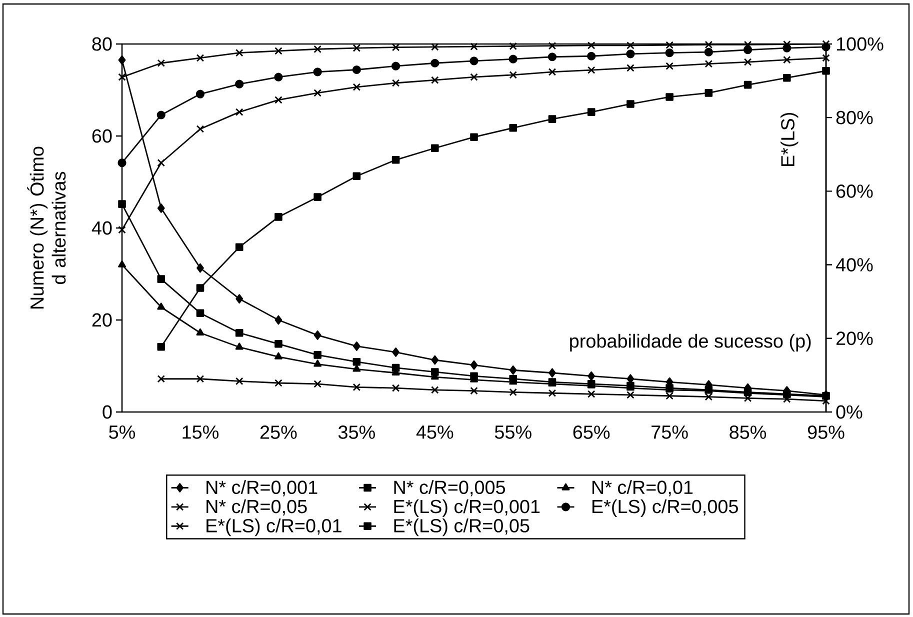 The width and height of the screenshot is (913, 617). Describe the element at coordinates (262, 488) in the screenshot. I see `legend-label: N* c/R=0,001` at that location.